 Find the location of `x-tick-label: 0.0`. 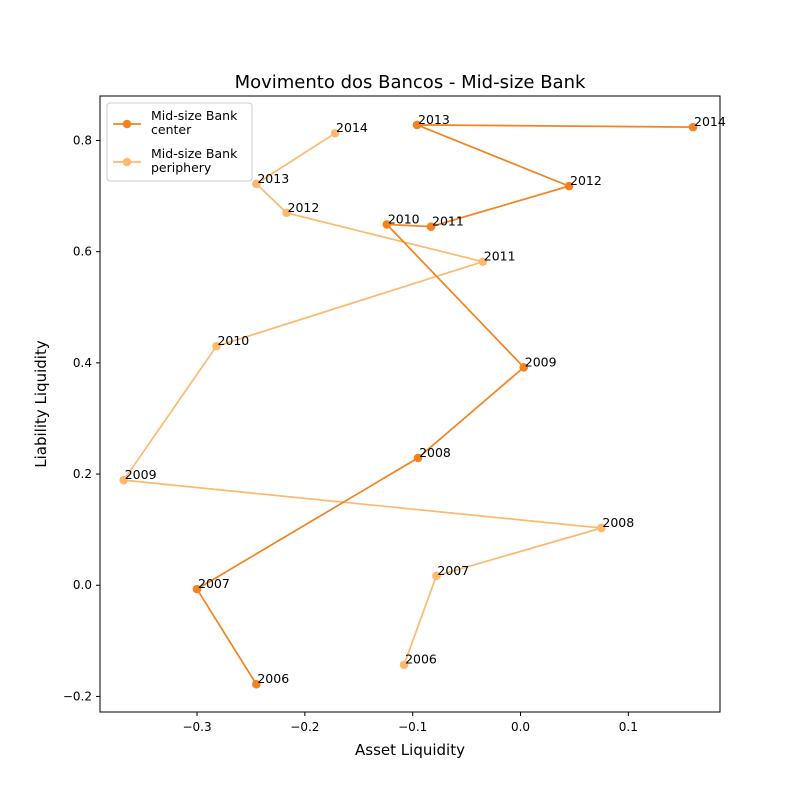

x-tick-label: 0.0 is located at coordinates (520, 727).